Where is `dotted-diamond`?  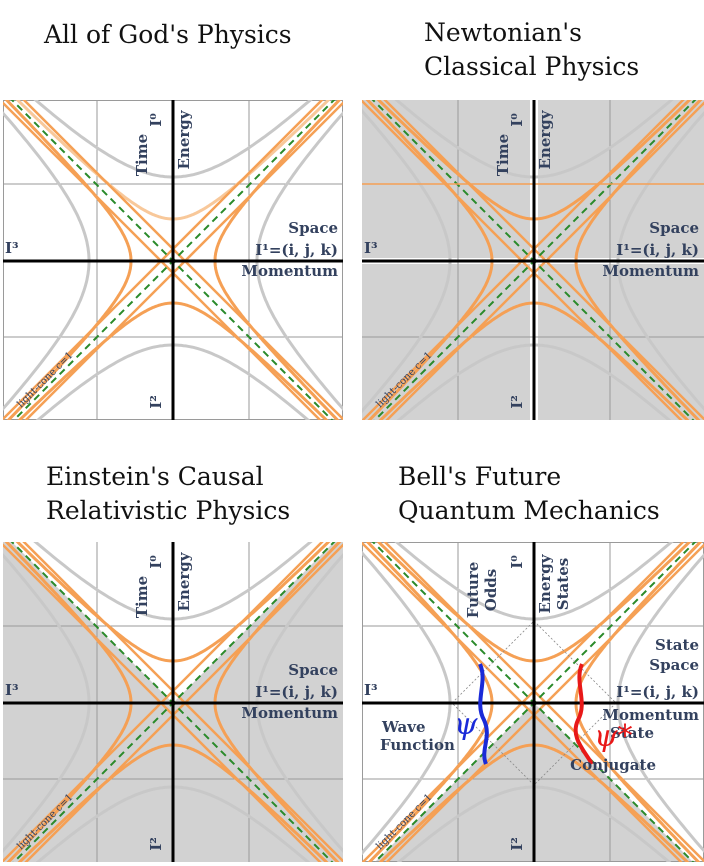 dotted-diamond is located at coordinates (534, 703).